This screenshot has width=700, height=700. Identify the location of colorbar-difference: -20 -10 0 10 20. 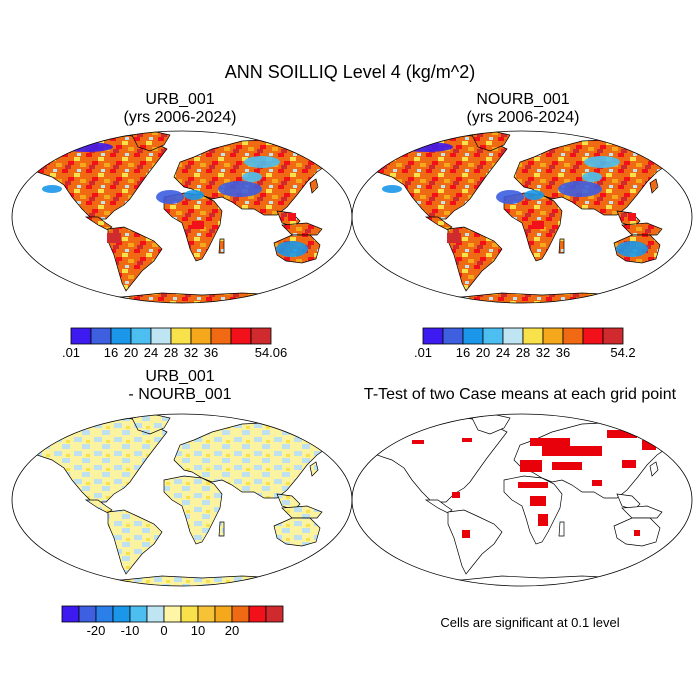
(172, 621).